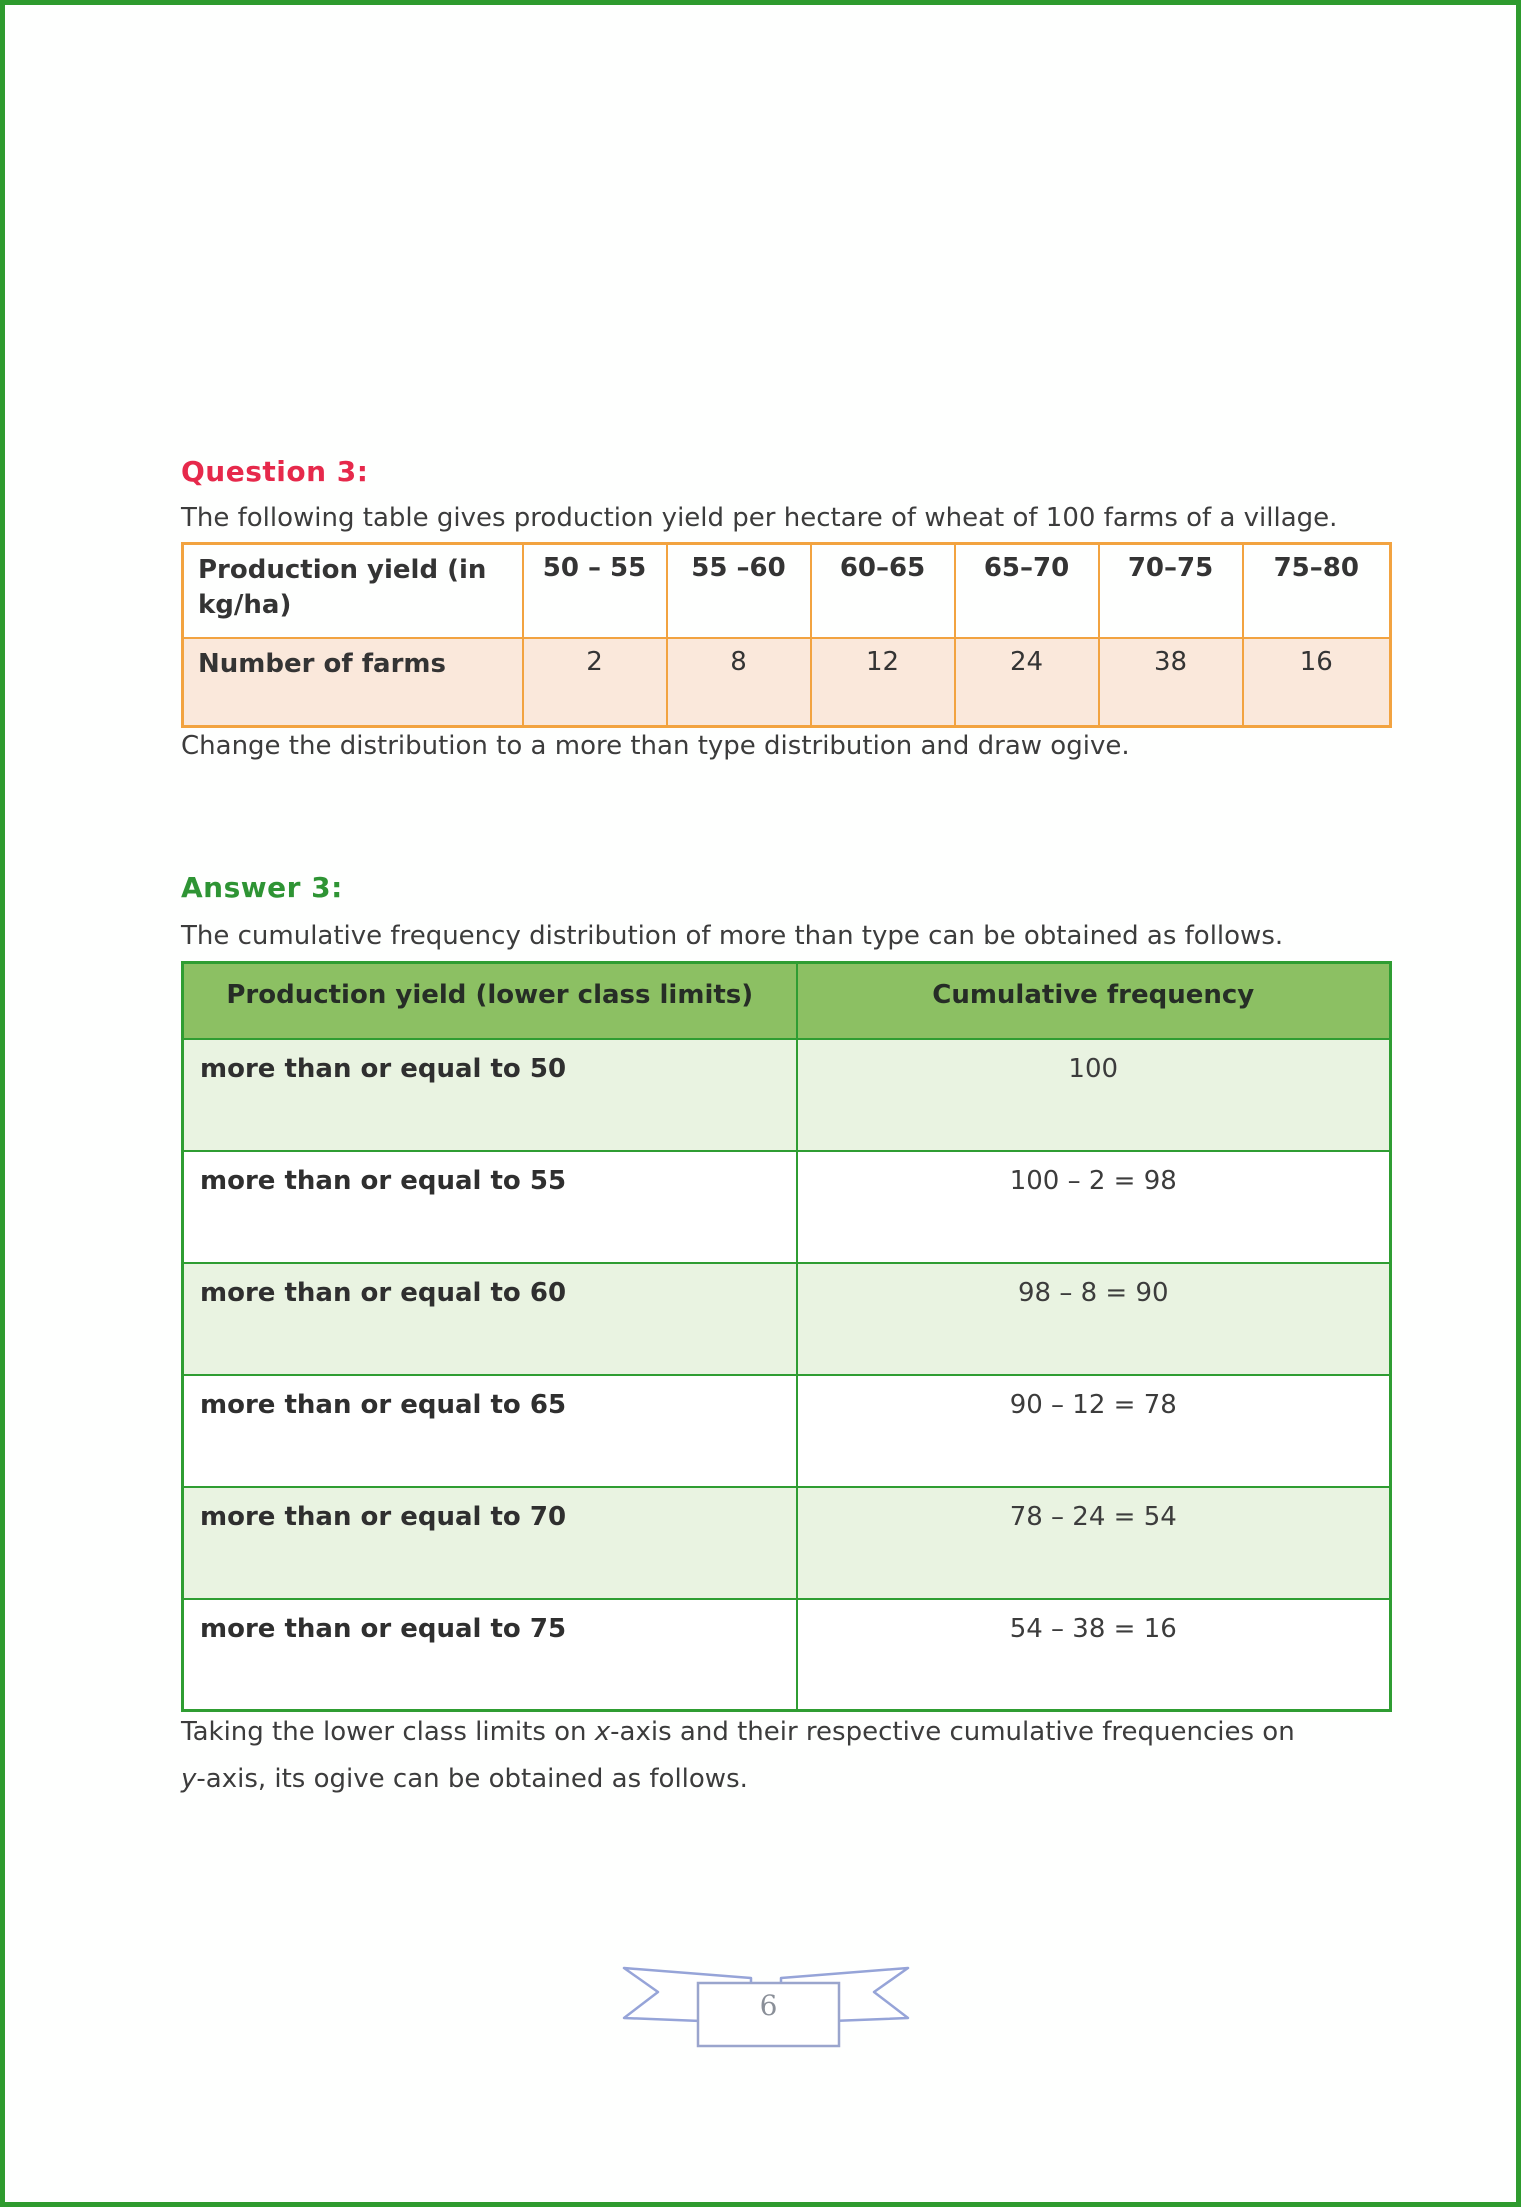 The width and height of the screenshot is (1521, 2207). What do you see at coordinates (262, 887) in the screenshot?
I see `answer-heading: Answer 3:` at bounding box center [262, 887].